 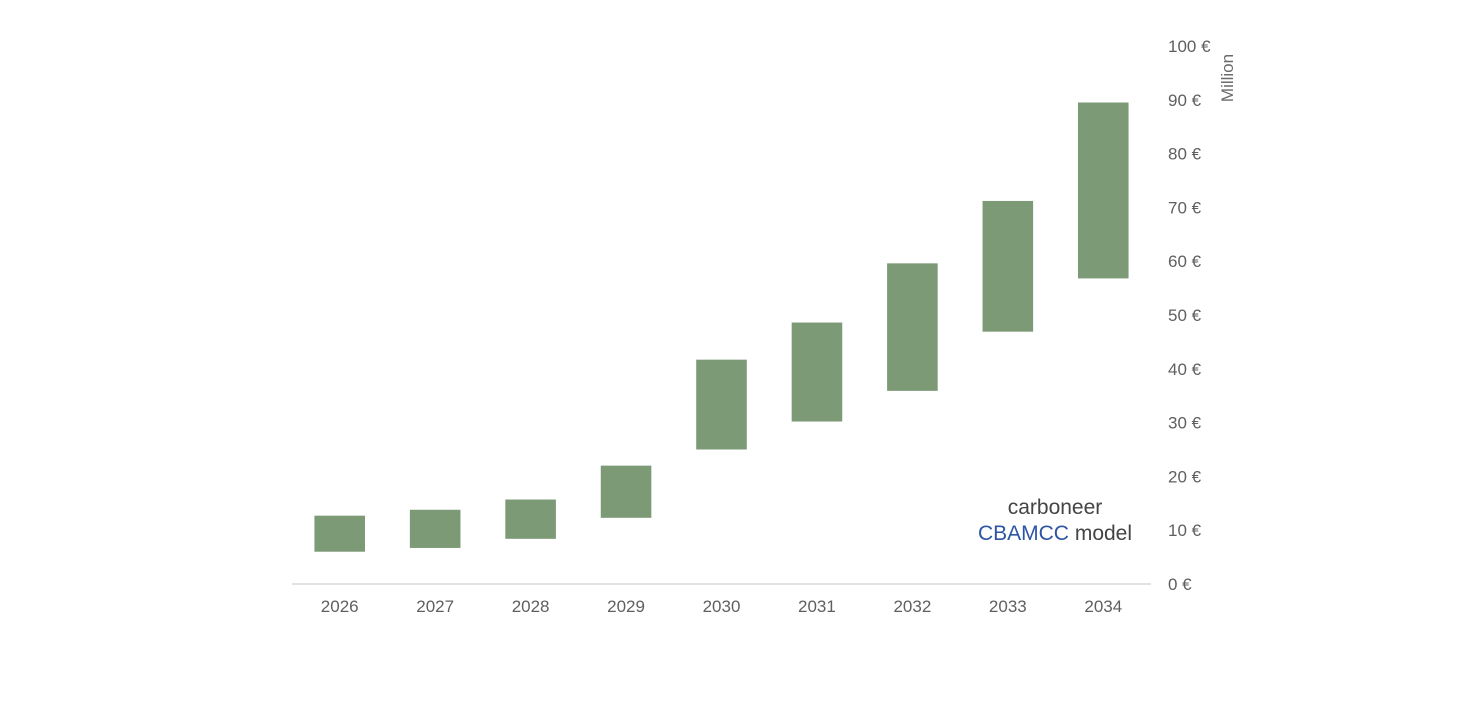 What do you see at coordinates (626, 491) in the screenshot?
I see `range-bar-2029` at bounding box center [626, 491].